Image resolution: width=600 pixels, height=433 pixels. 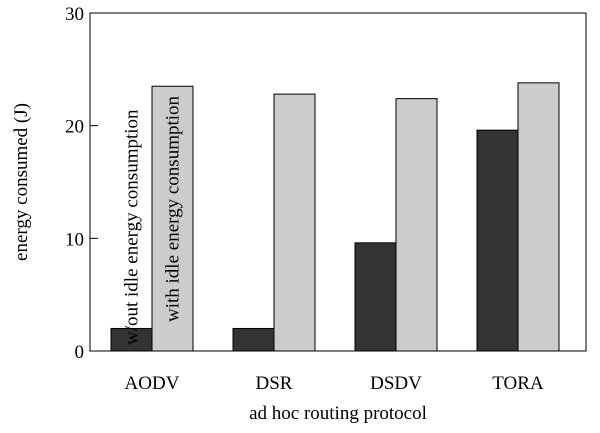 What do you see at coordinates (518, 383) in the screenshot?
I see `x-tick-label-tora: TORA` at bounding box center [518, 383].